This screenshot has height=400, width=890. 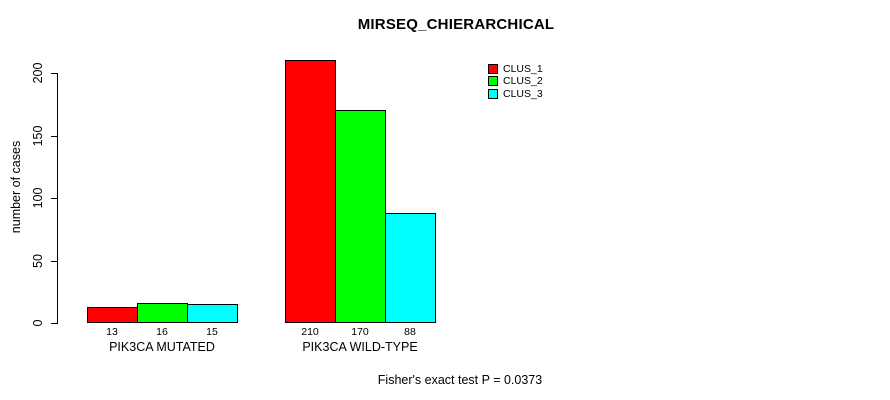 I want to click on legend-label: CLUS_3, so click(x=523, y=93).